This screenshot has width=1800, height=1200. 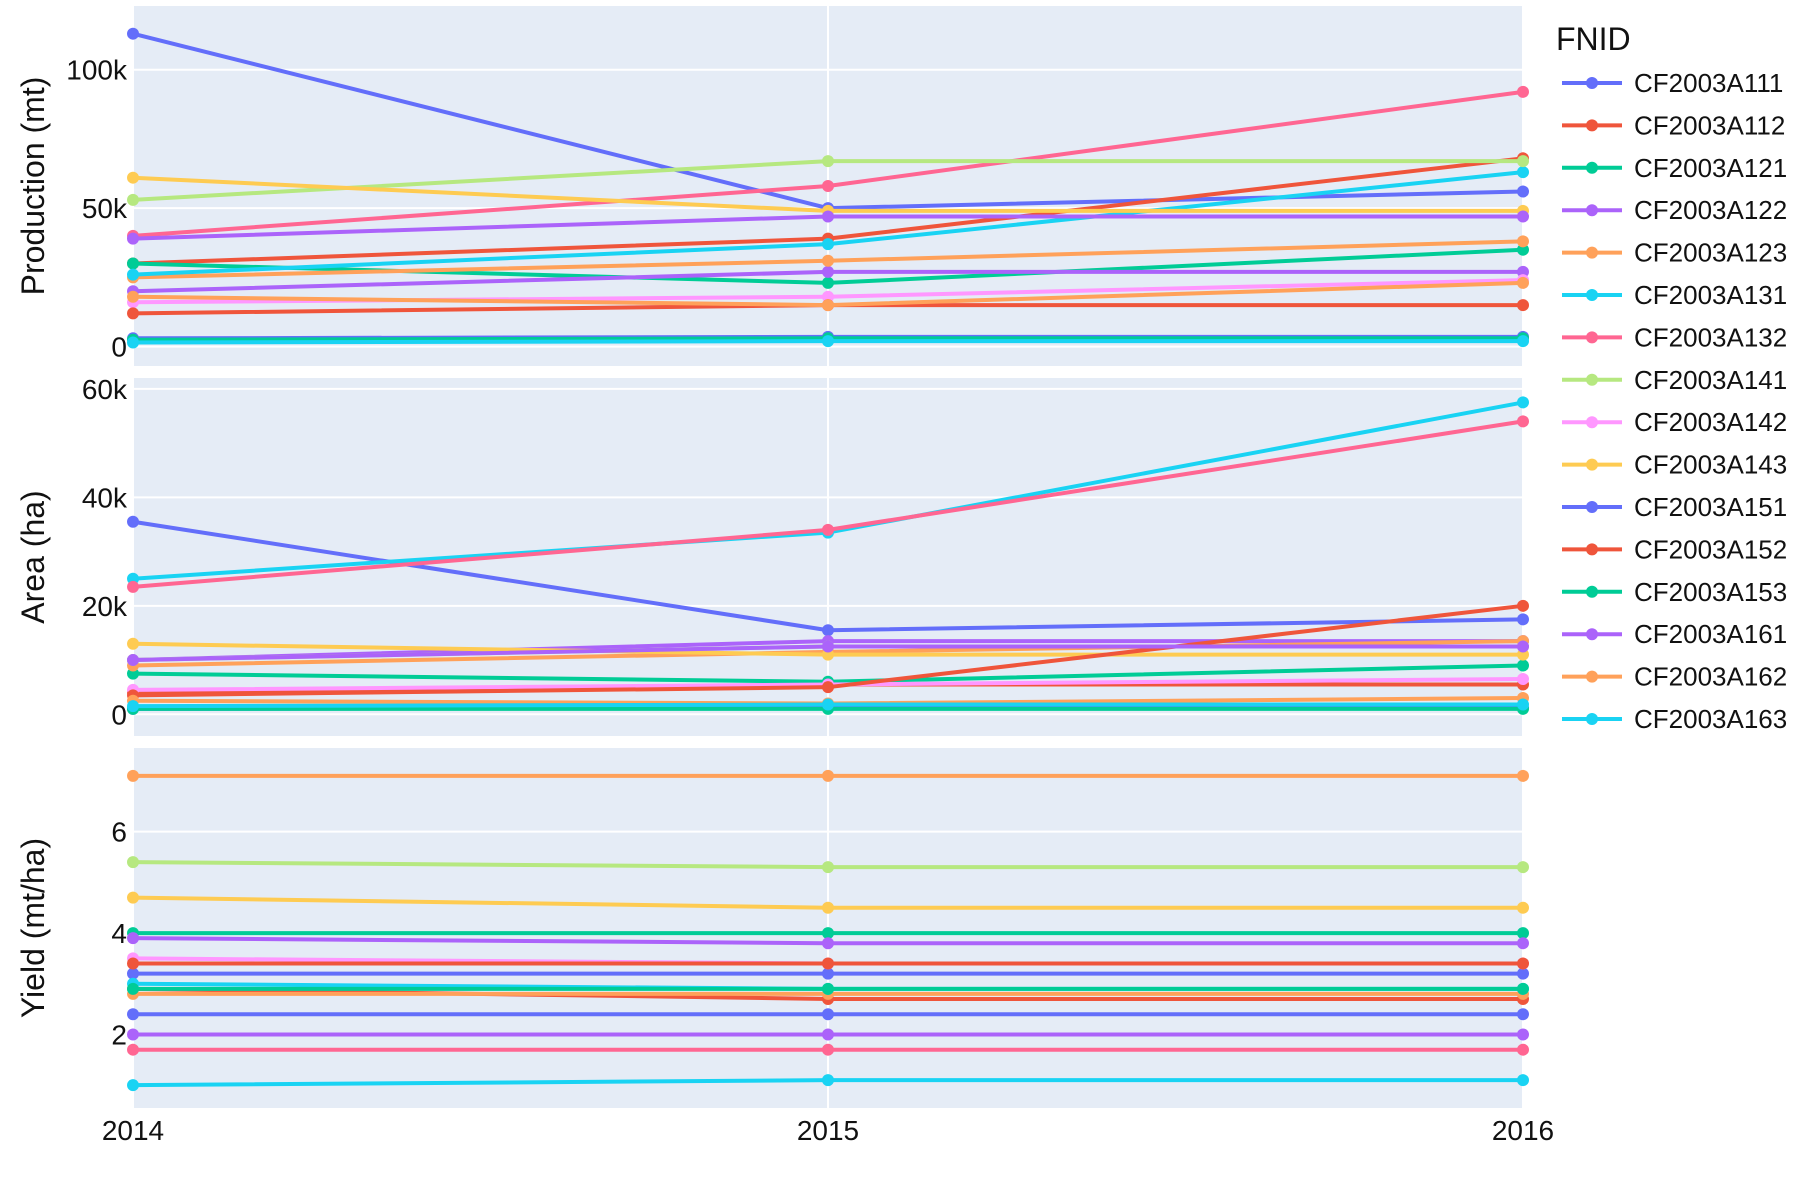 I want to click on series-CF2003A163, so click(x=828, y=342).